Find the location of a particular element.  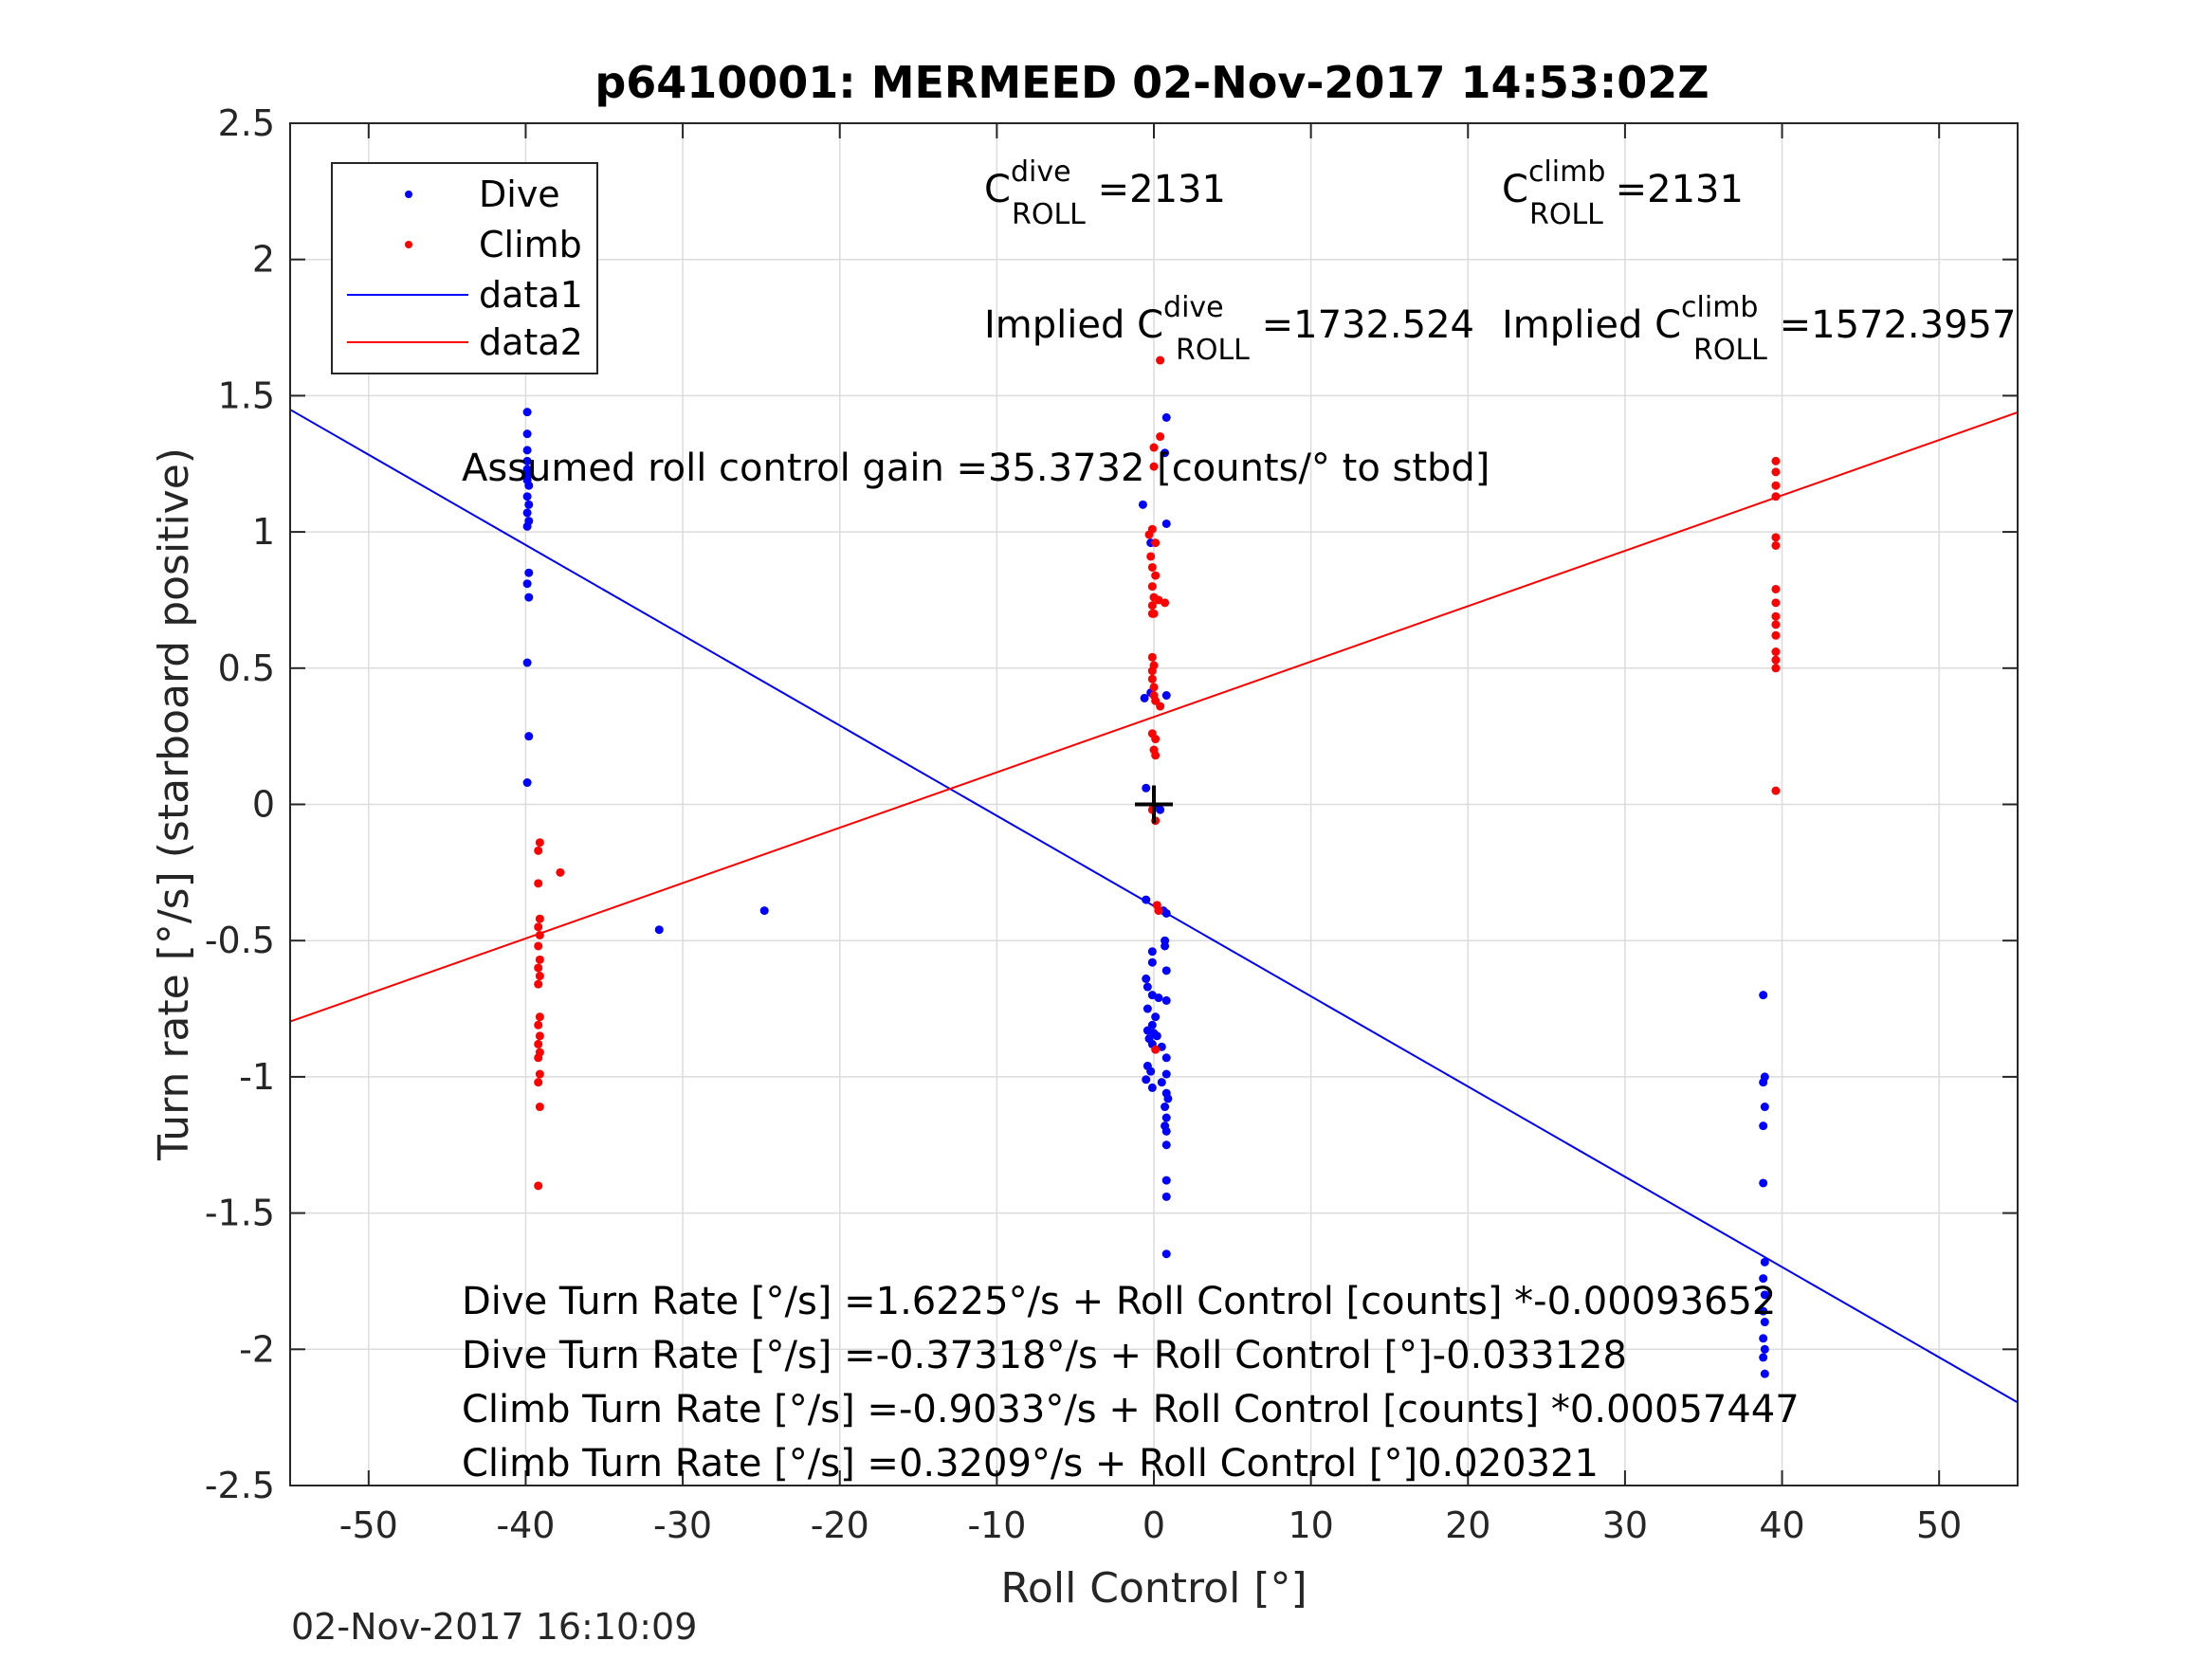

y-tick-label: -2 is located at coordinates (257, 1349).